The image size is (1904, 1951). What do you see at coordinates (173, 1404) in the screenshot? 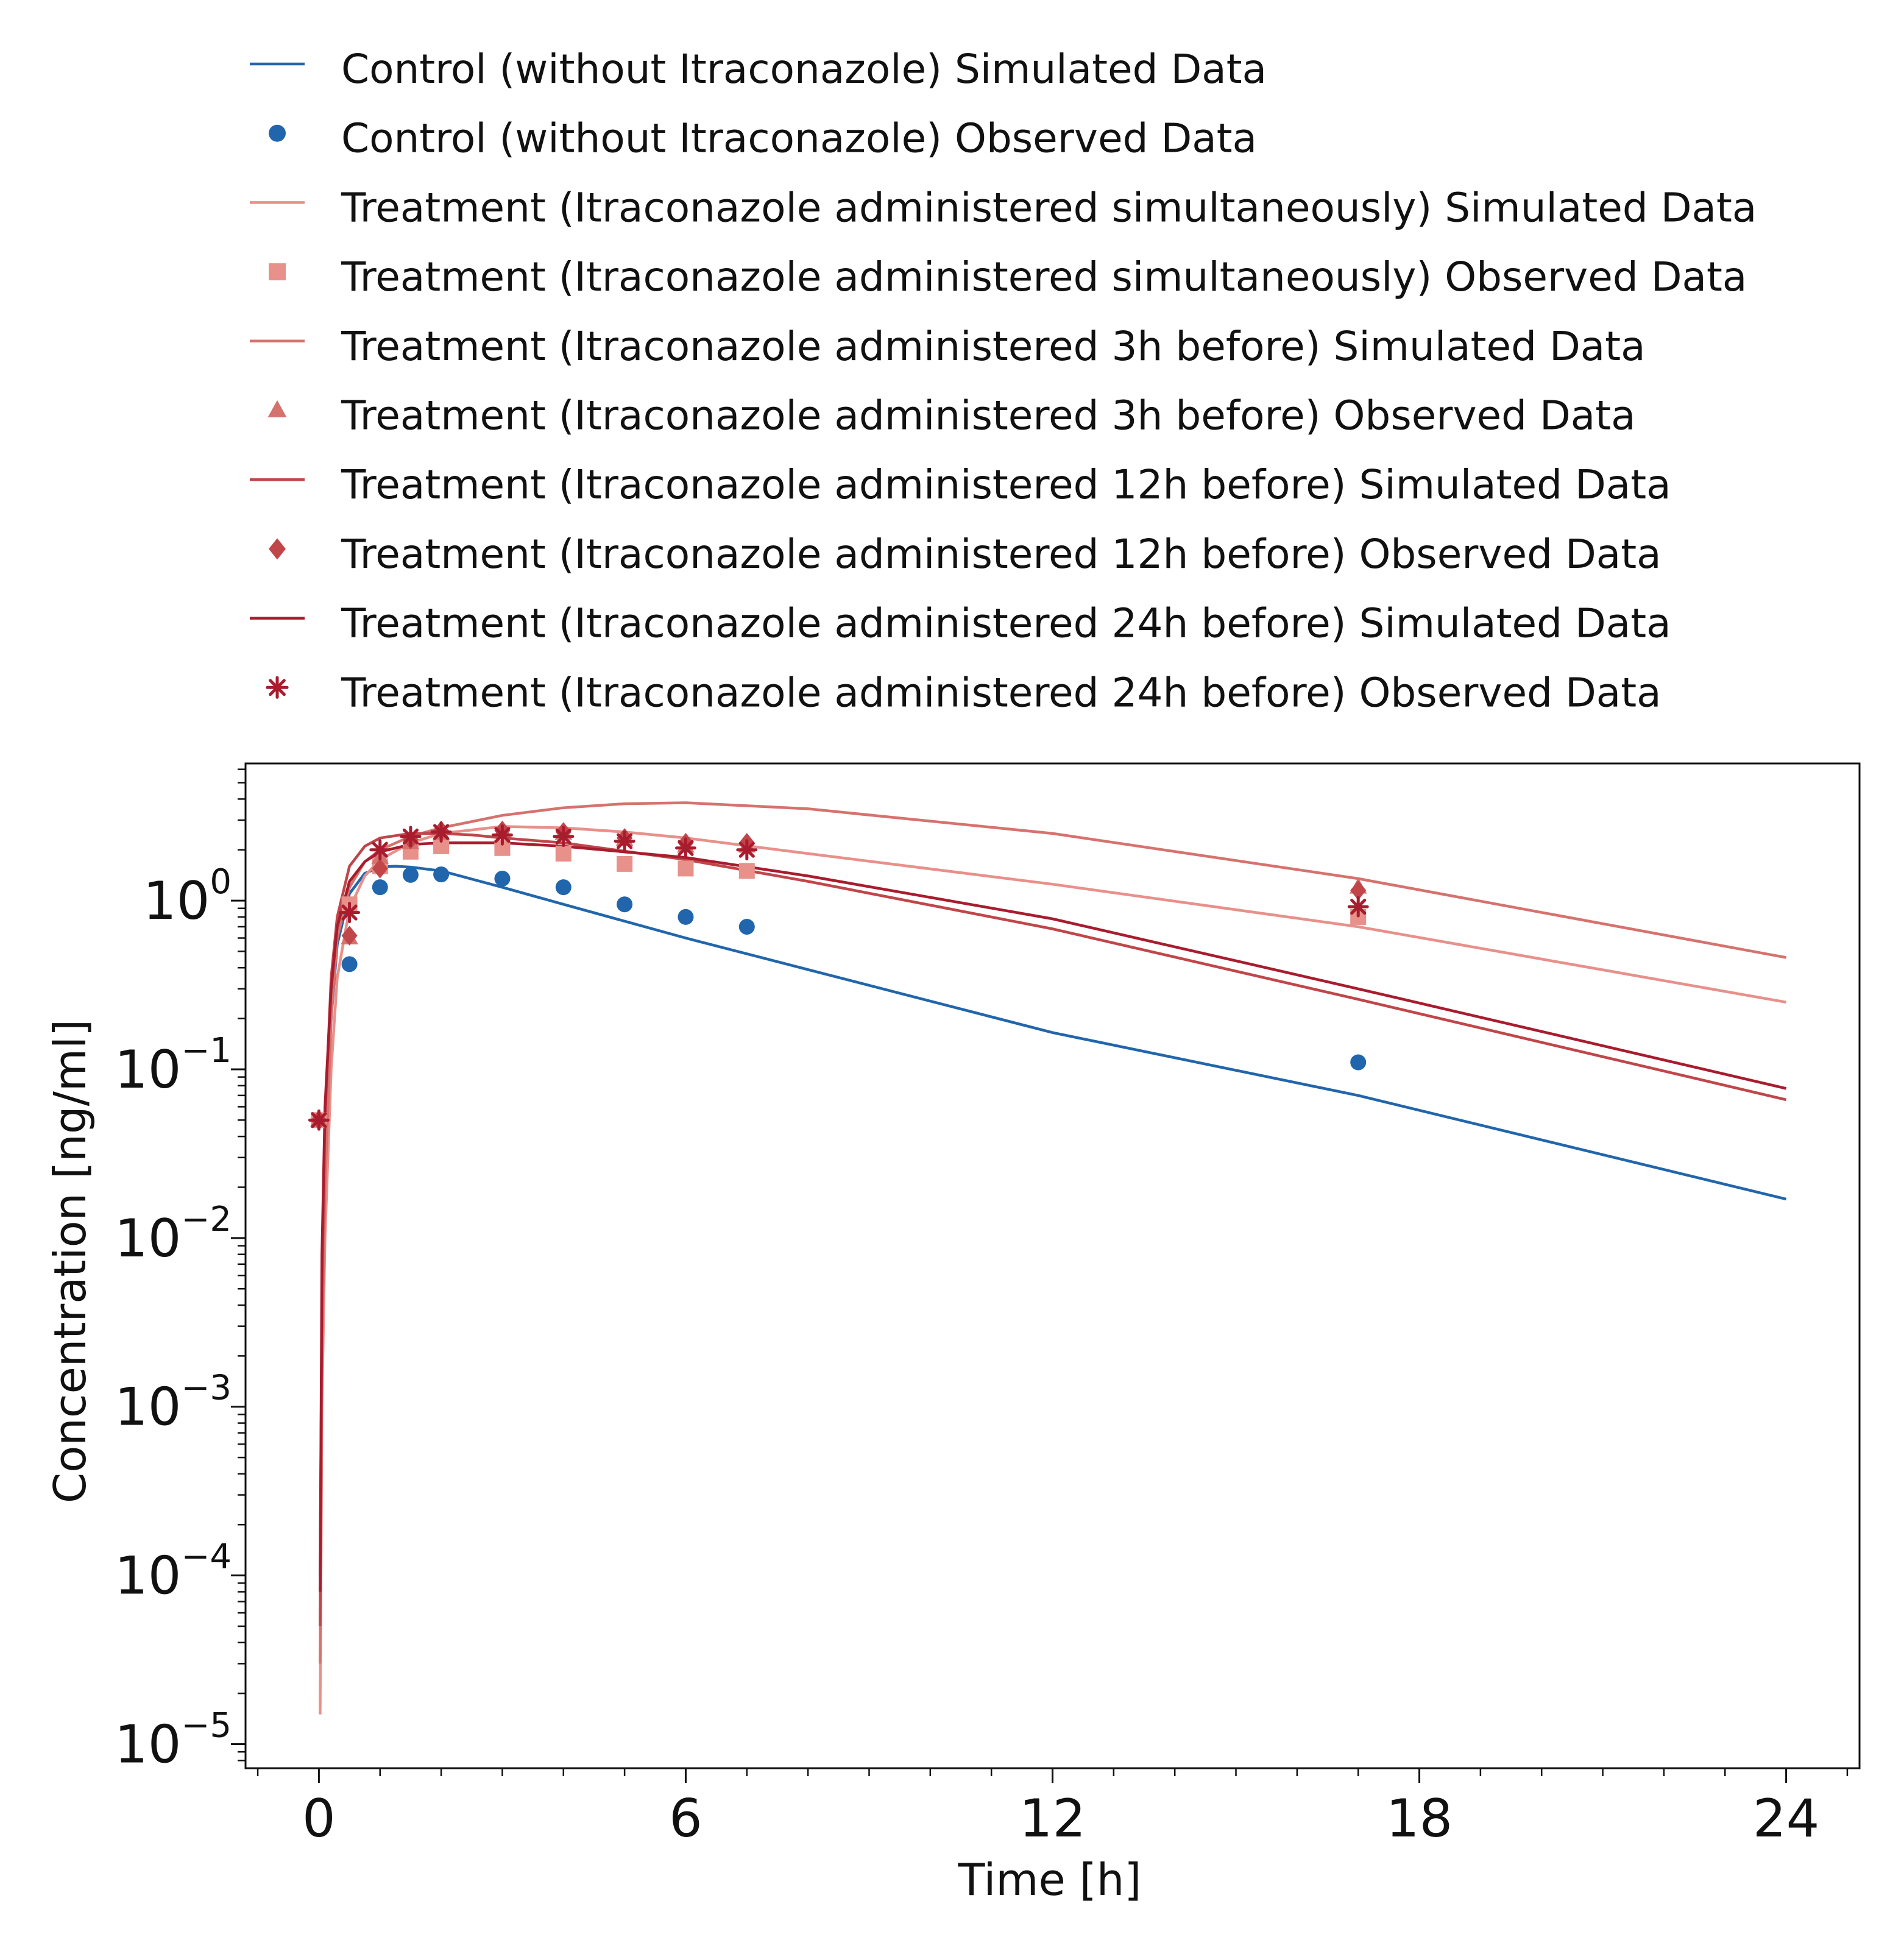
I see `y-tick-label: 10⁻³` at bounding box center [173, 1404].